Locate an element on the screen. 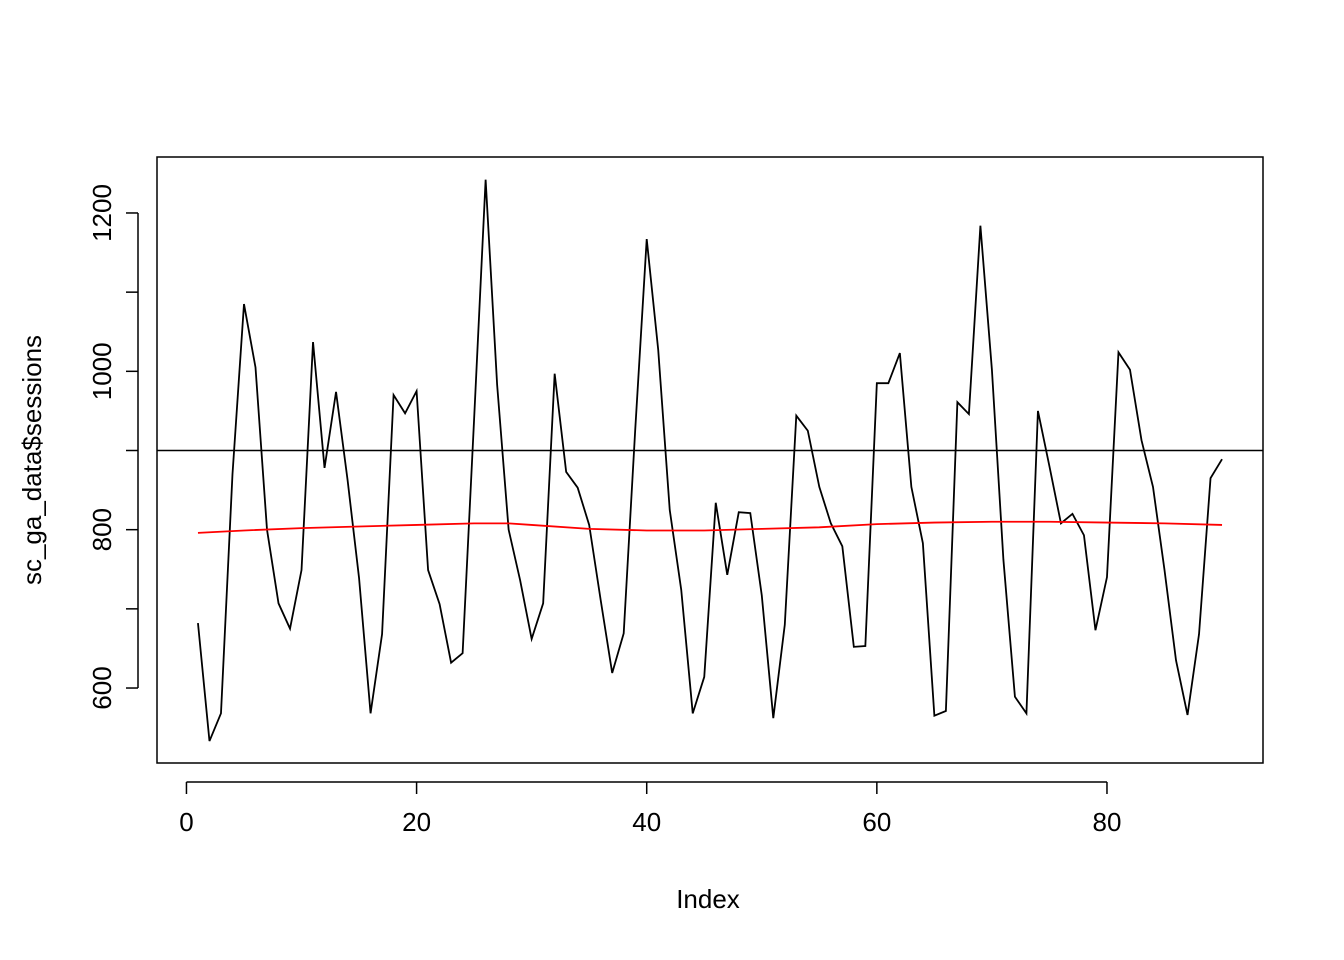  y-tick-label: 1000 is located at coordinates (102, 371).